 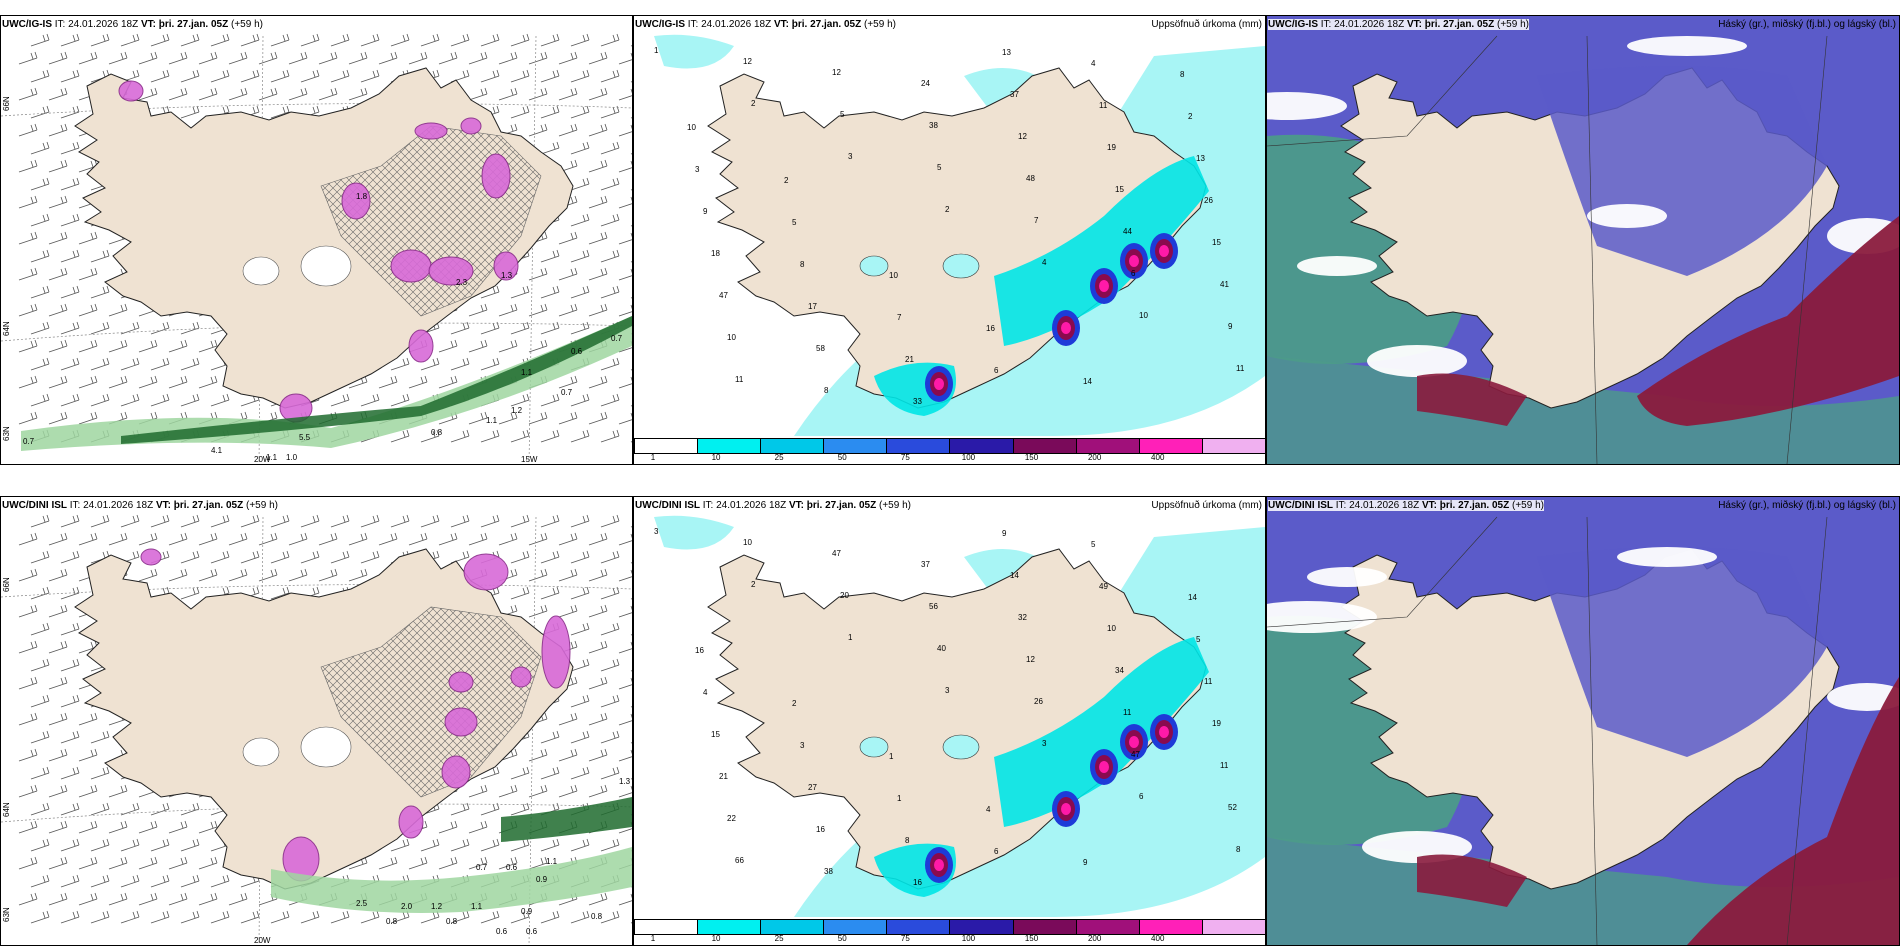 What do you see at coordinates (1014, 575) in the screenshot?
I see `precip-value: 14` at bounding box center [1014, 575].